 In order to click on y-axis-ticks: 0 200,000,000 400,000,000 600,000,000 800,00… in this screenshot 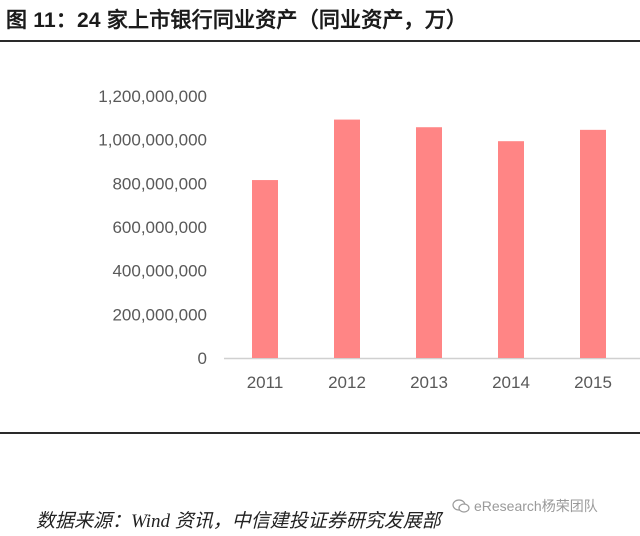, I will do `click(152, 227)`.